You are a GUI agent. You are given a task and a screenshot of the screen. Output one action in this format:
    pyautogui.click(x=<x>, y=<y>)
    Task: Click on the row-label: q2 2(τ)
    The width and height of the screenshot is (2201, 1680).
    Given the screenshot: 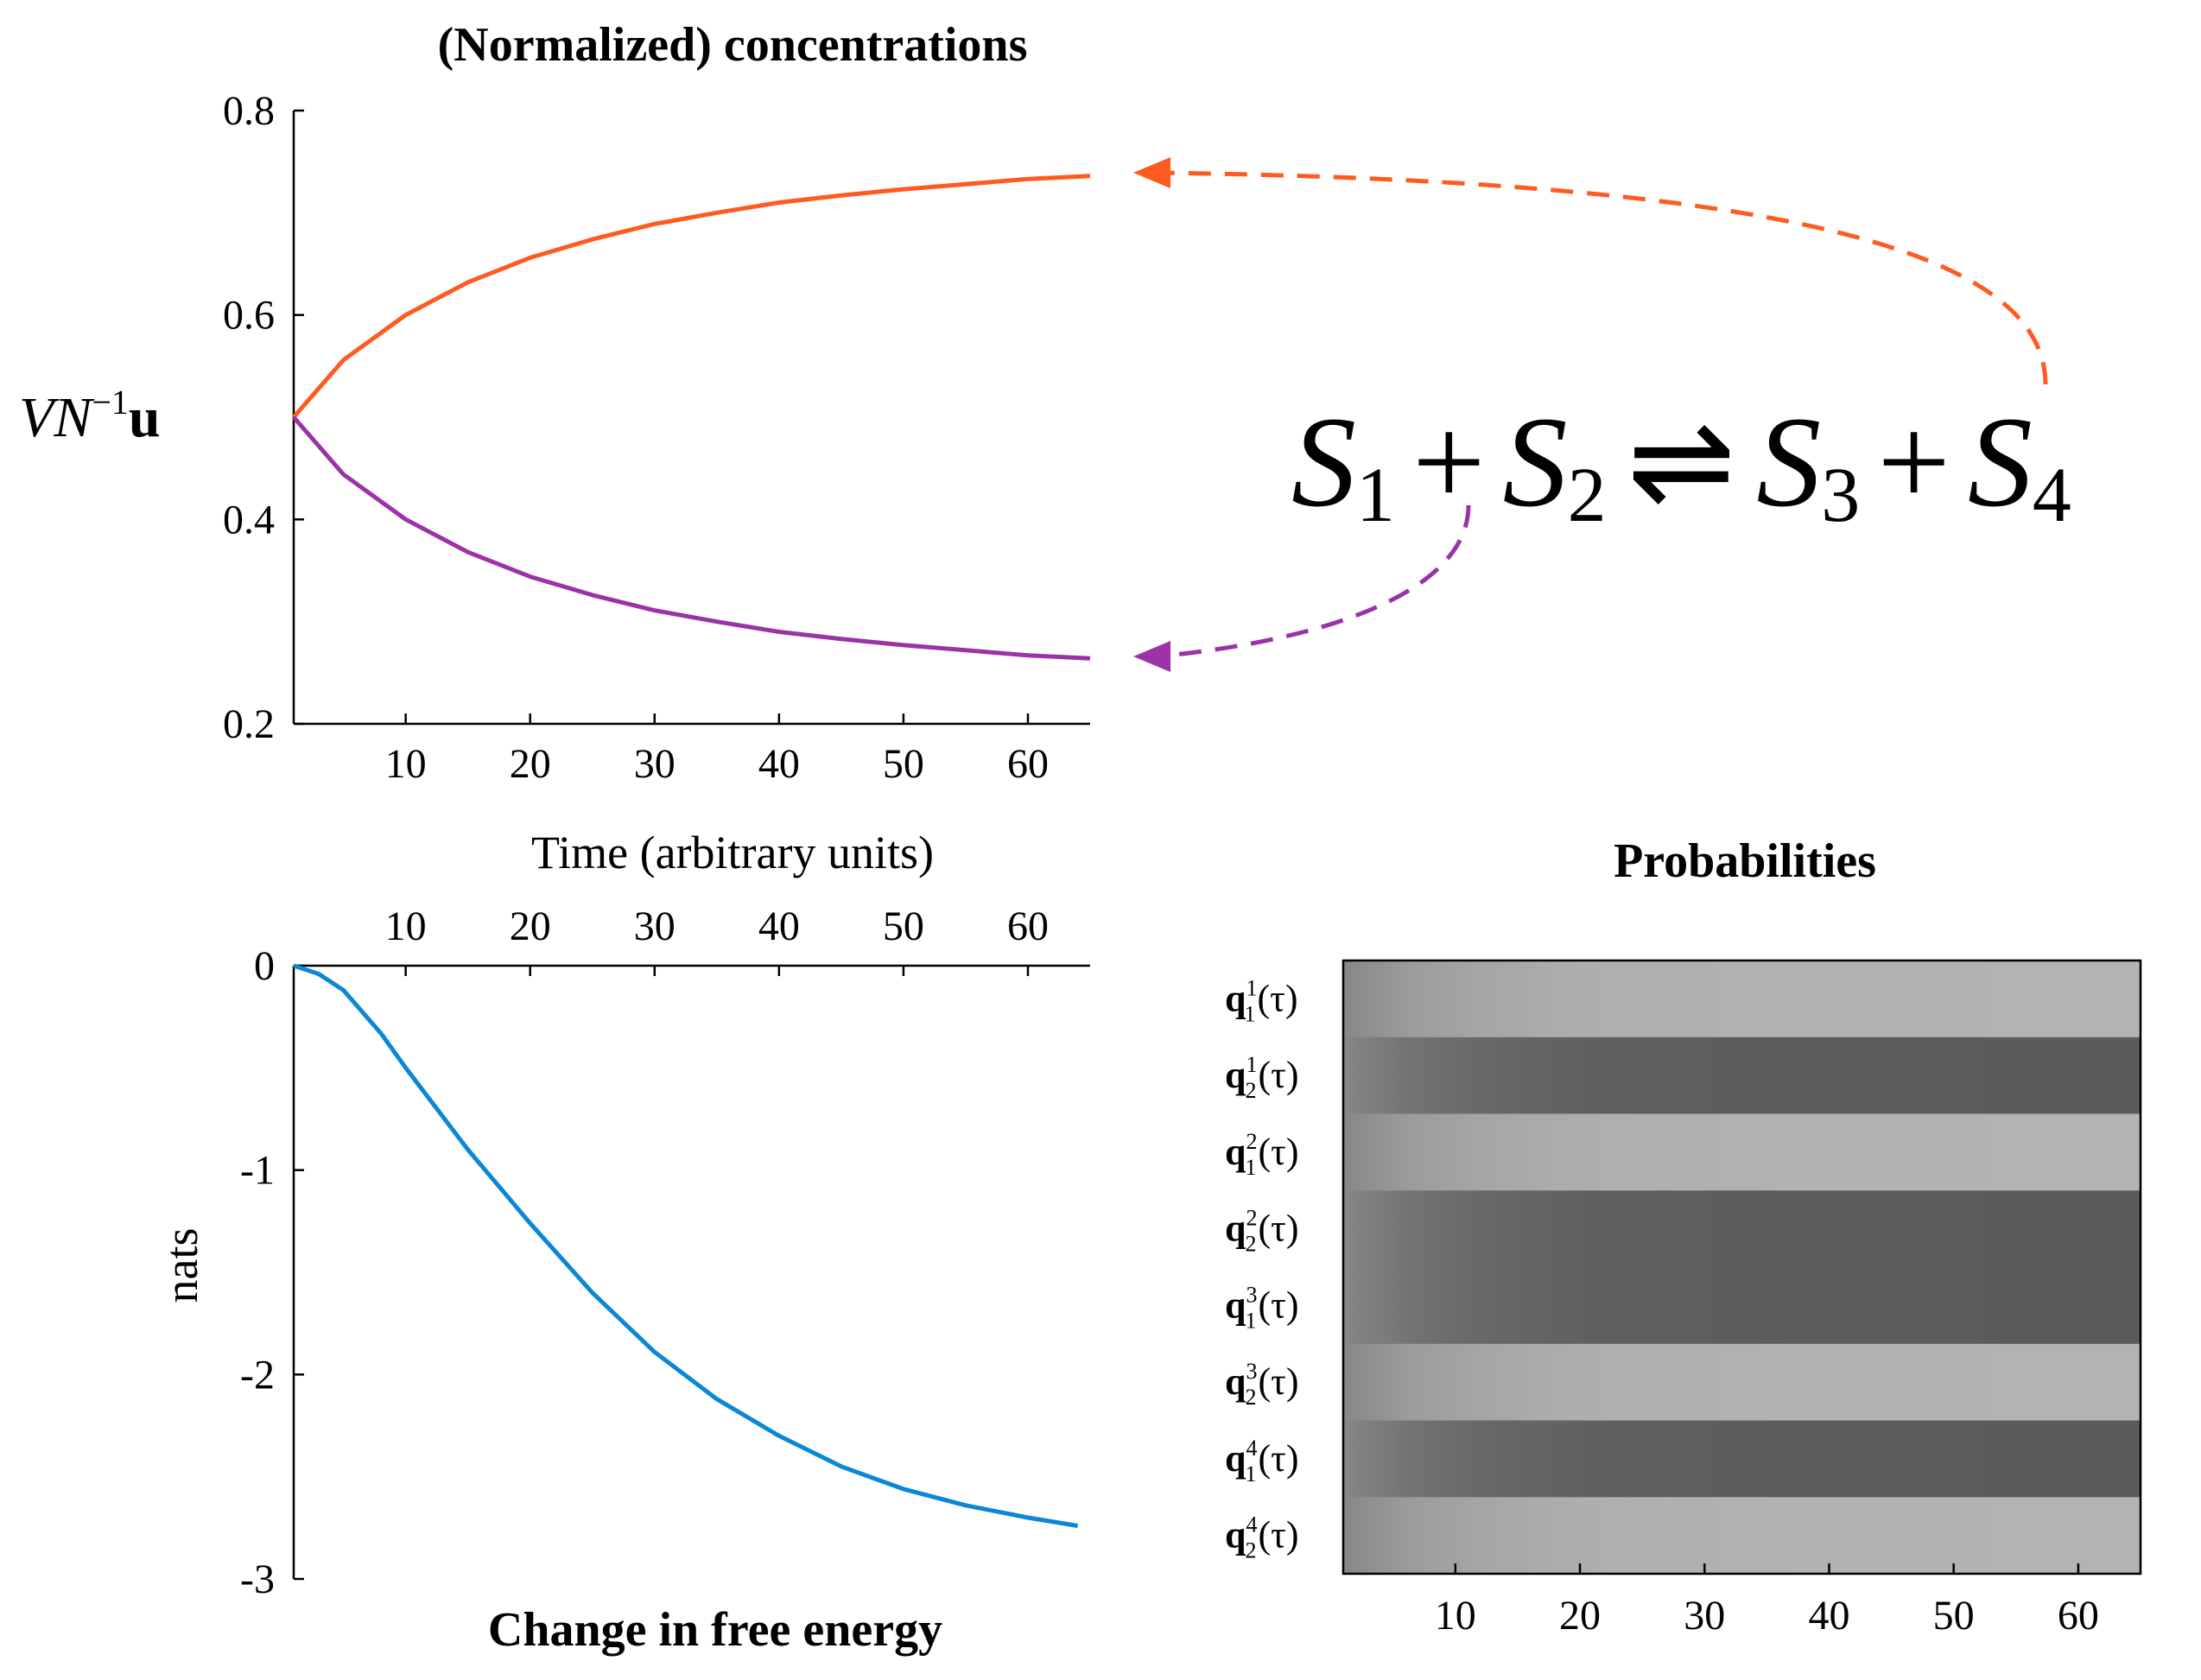 What is the action you would take?
    pyautogui.click(x=1261, y=1232)
    